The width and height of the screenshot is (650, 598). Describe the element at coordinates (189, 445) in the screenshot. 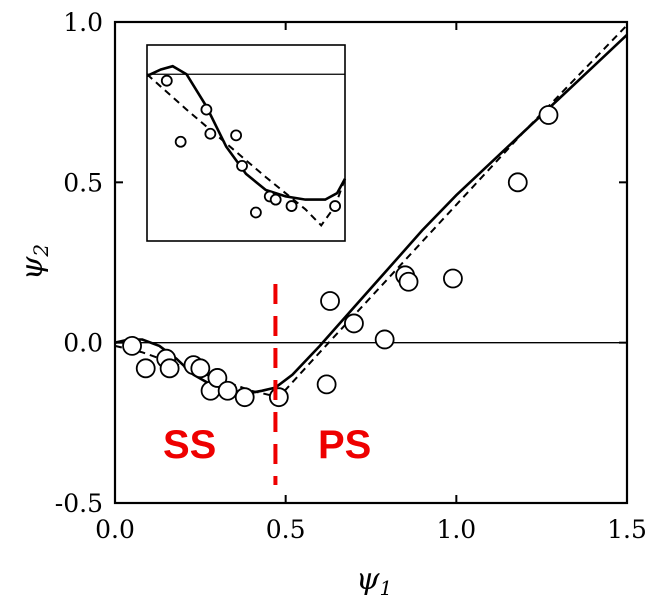

I see `ss-region-label: SS` at that location.